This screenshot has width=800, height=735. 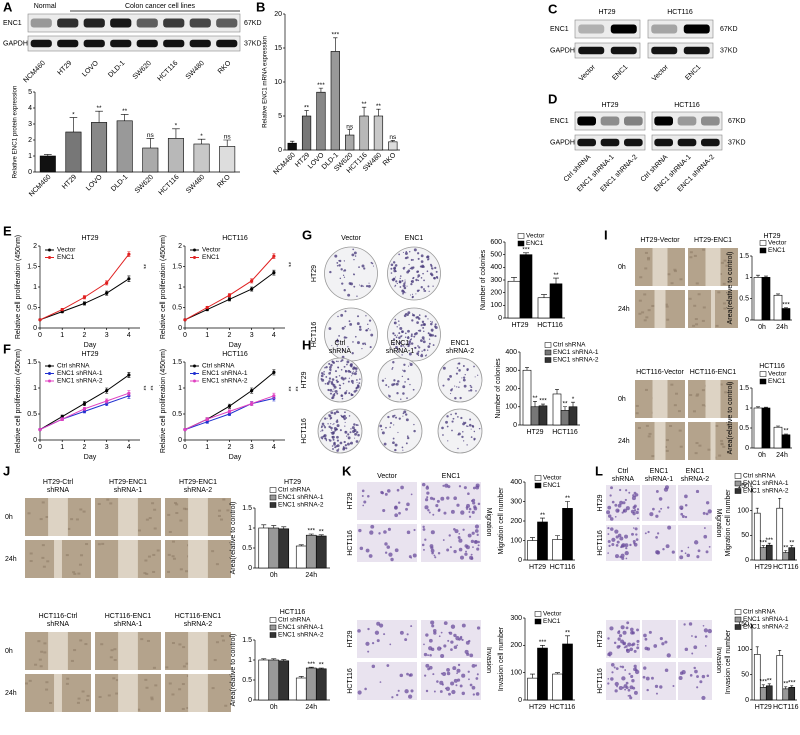 I want to click on blot-box, so click(x=134, y=43).